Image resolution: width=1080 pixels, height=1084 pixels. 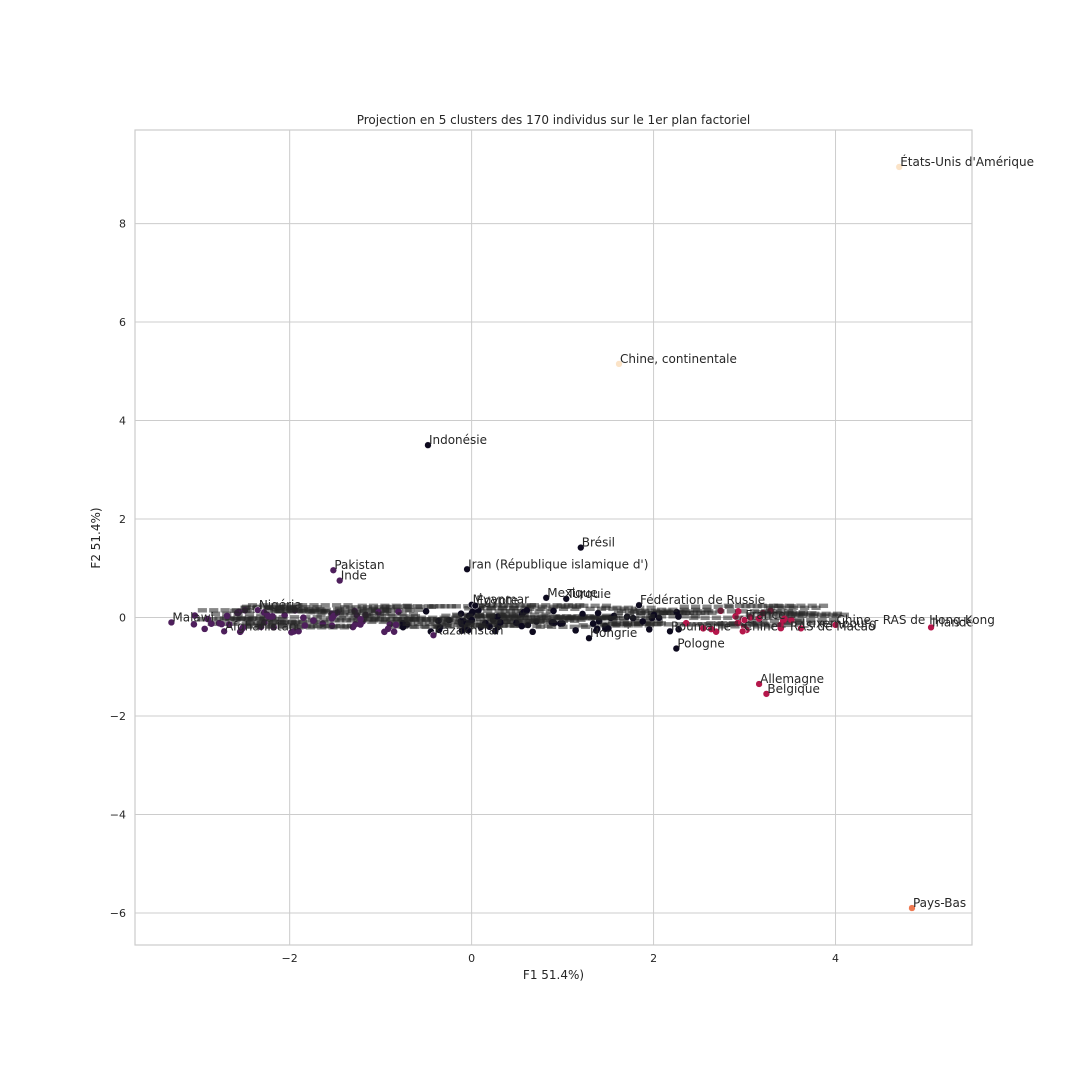 I want to click on x-tick-label: 2, so click(x=653, y=958).